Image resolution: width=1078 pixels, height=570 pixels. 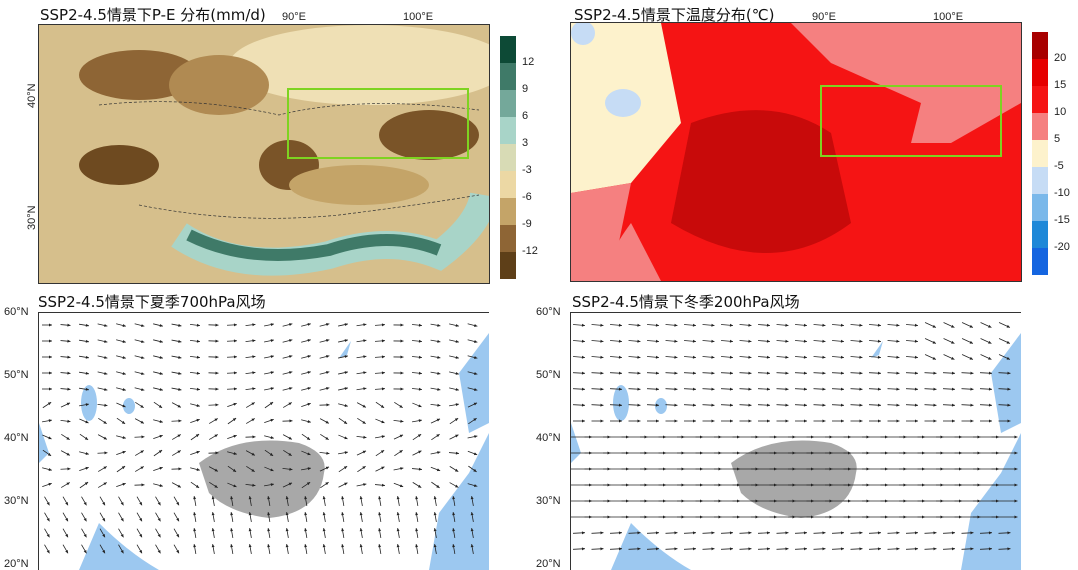 I want to click on colorbar-label: 10, so click(x=1060, y=112).